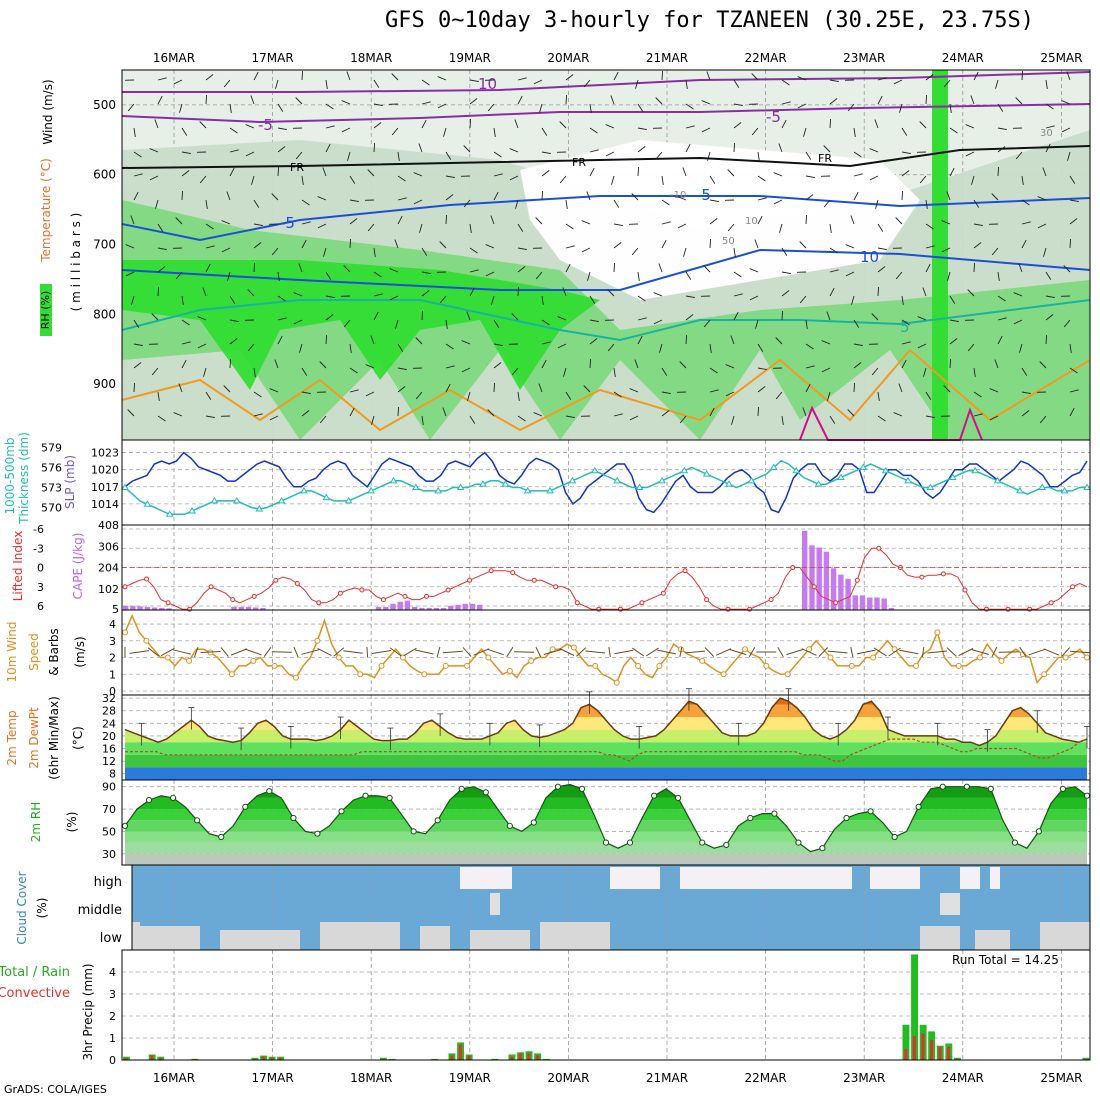  I want to click on rh-band, so click(720, 220).